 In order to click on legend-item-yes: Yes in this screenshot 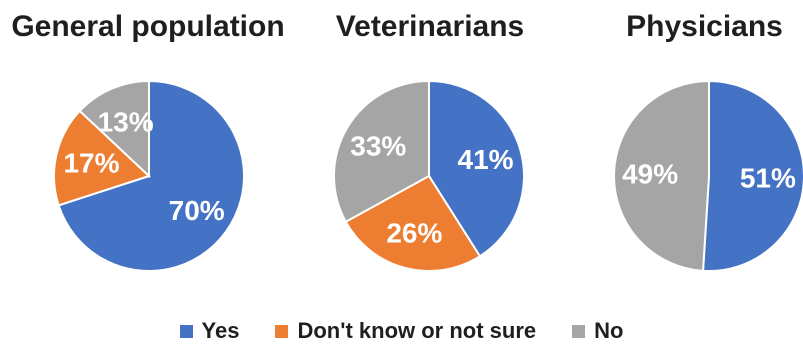, I will do `click(209, 331)`.